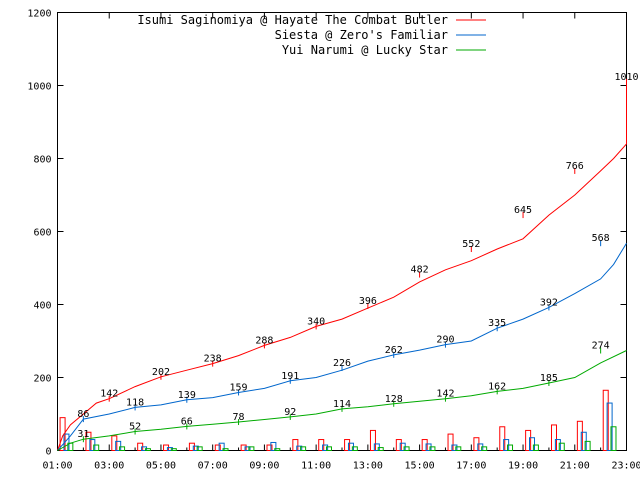 This screenshot has width=640, height=480. I want to click on x-tick-label: 09:00, so click(264, 466).